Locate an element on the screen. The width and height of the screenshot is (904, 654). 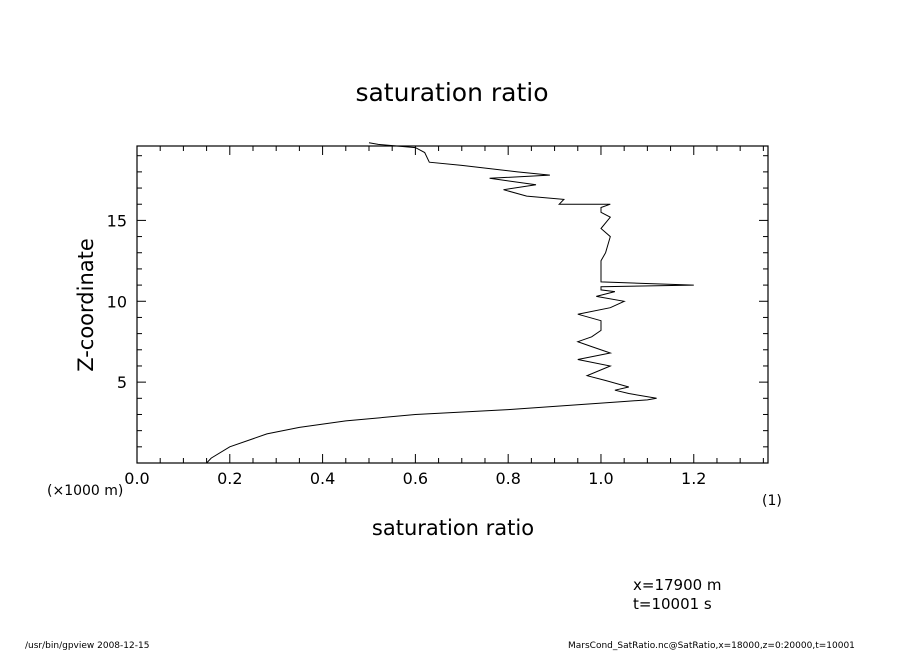
footer-program: /usr/bin/gpview 2008-12-15 is located at coordinates (87, 646).